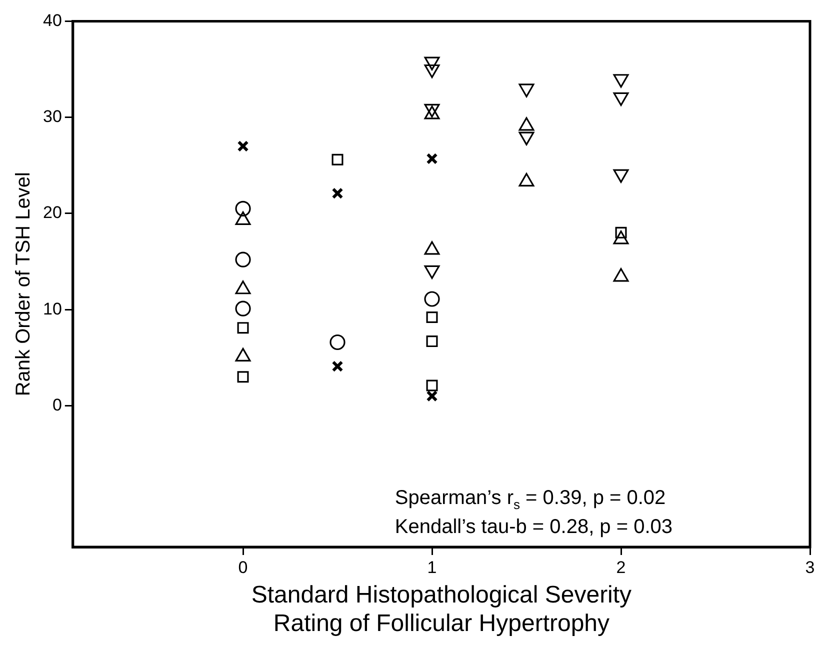 The image size is (828, 651). What do you see at coordinates (52, 308) in the screenshot?
I see `y-tick-label: 10` at bounding box center [52, 308].